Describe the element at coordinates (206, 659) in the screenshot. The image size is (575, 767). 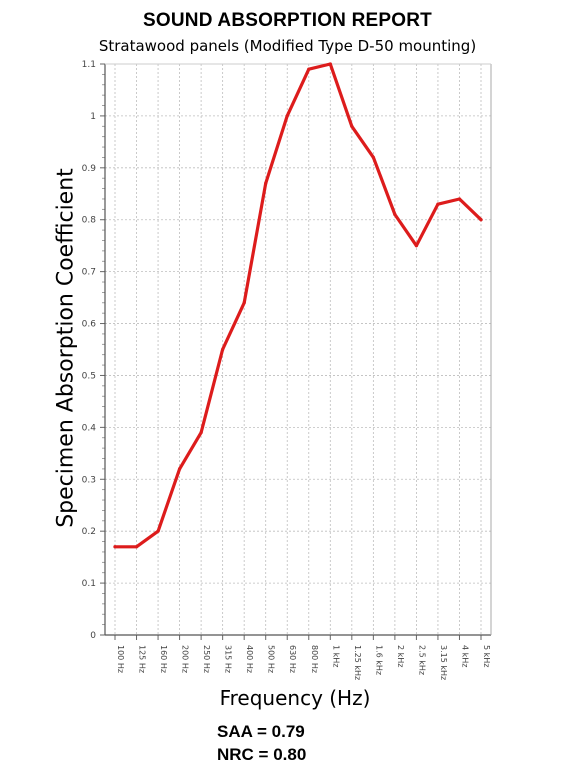
I see `x-tick-label: 250 Hz` at that location.